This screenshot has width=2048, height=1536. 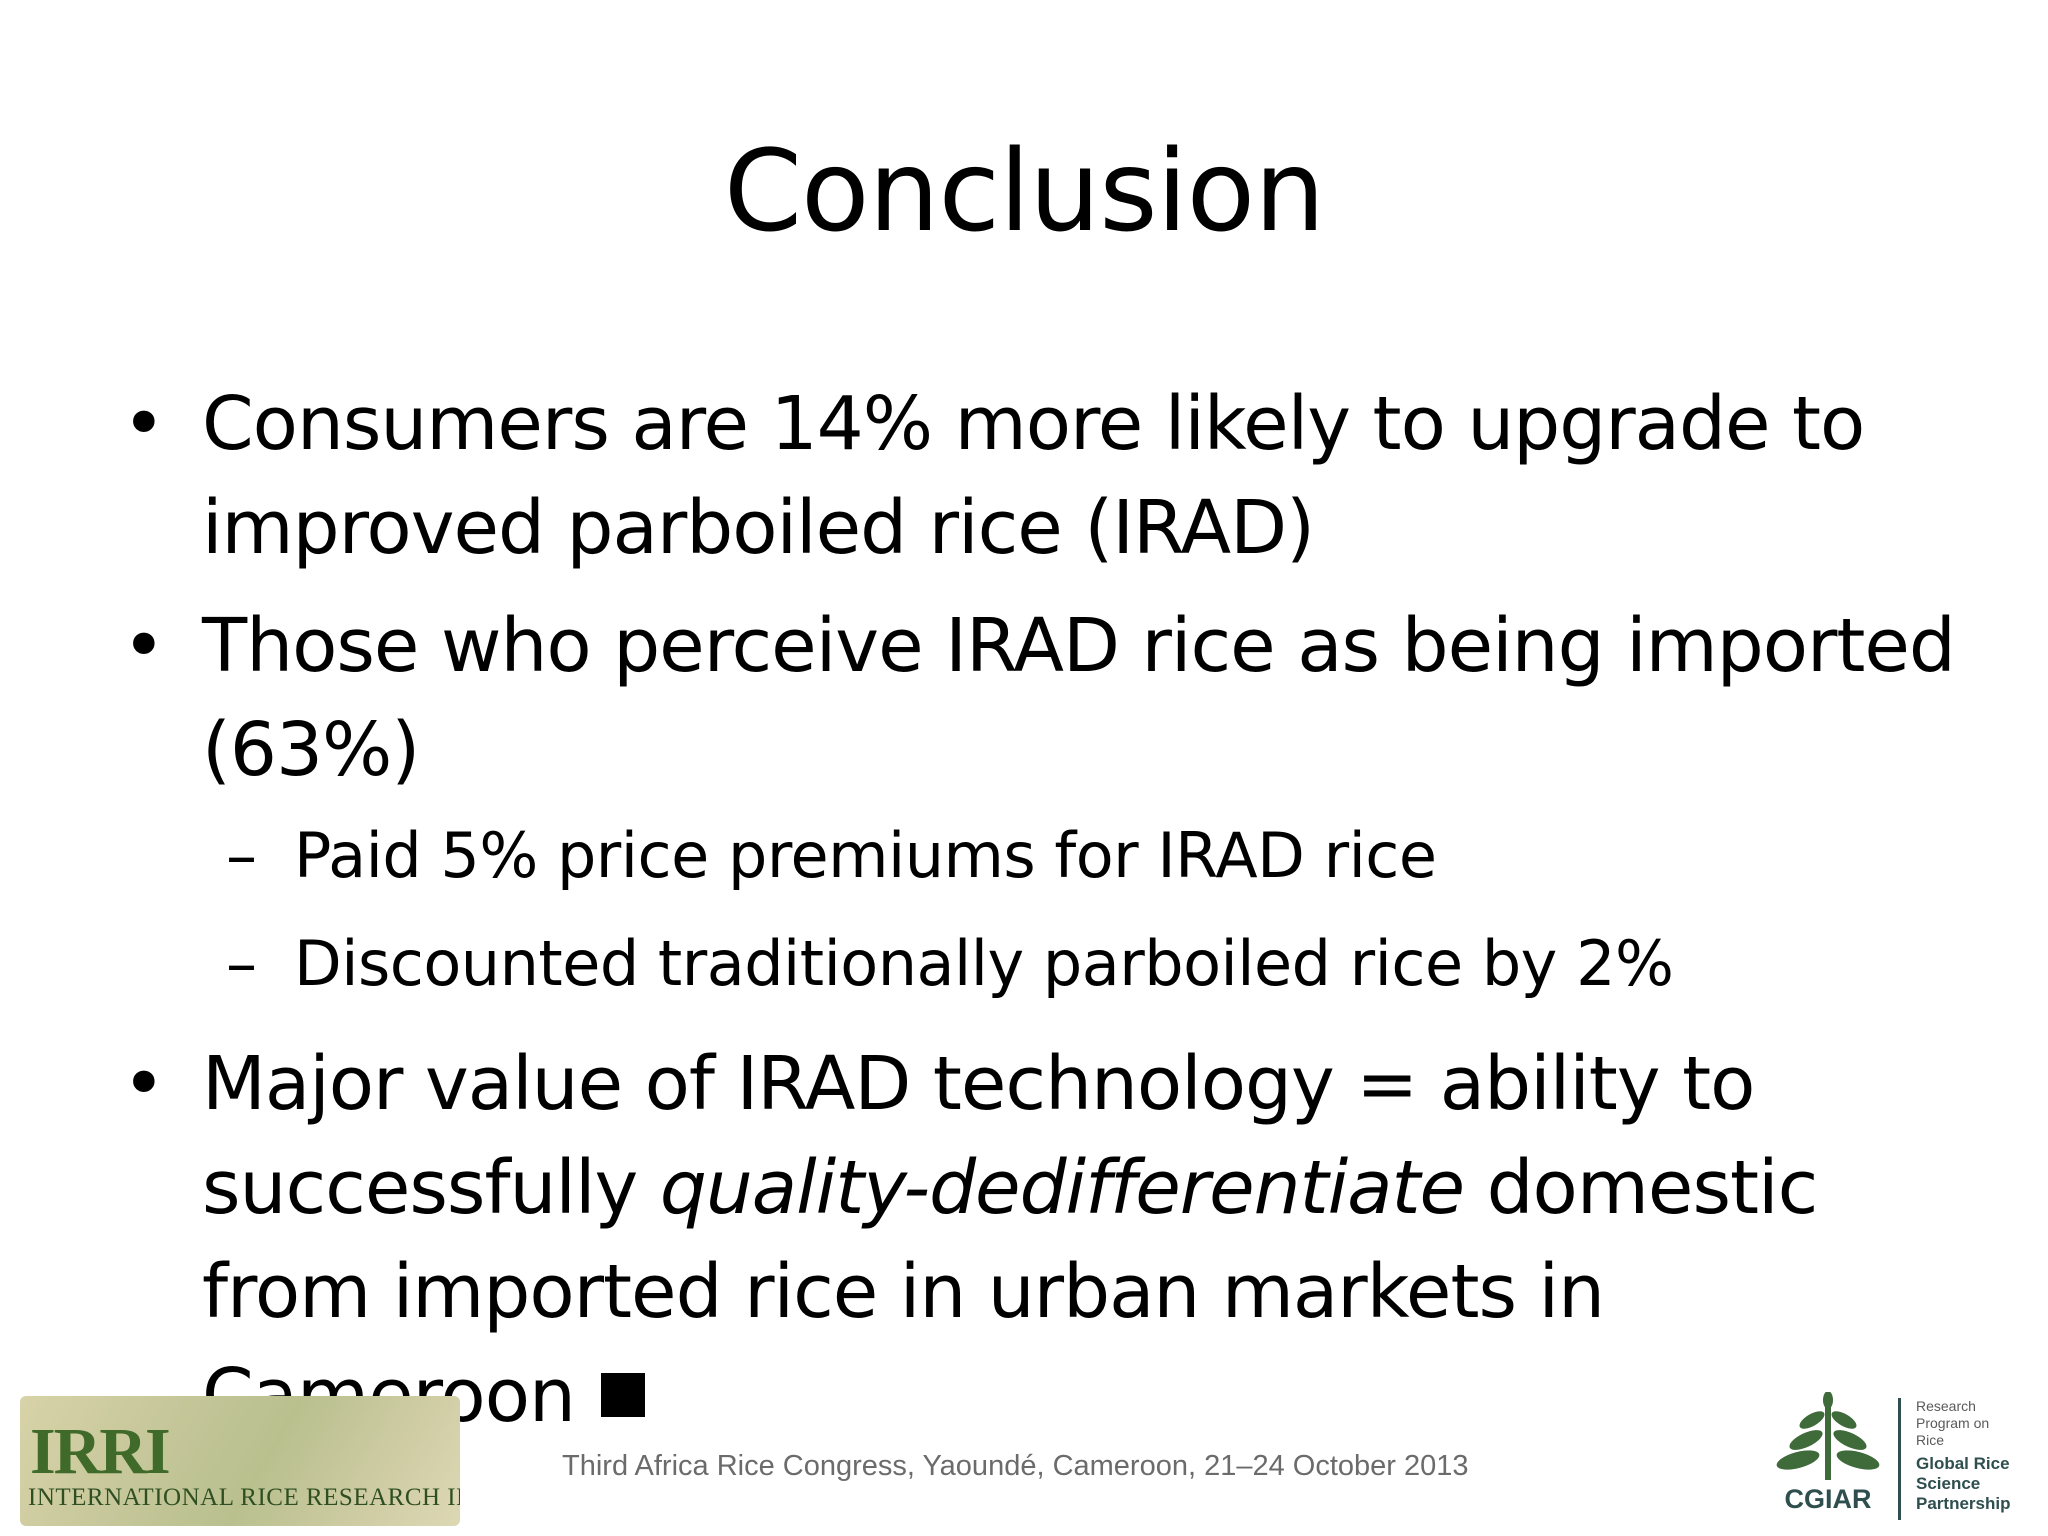 I want to click on partnership-line: Partnership, so click(x=1963, y=1503).